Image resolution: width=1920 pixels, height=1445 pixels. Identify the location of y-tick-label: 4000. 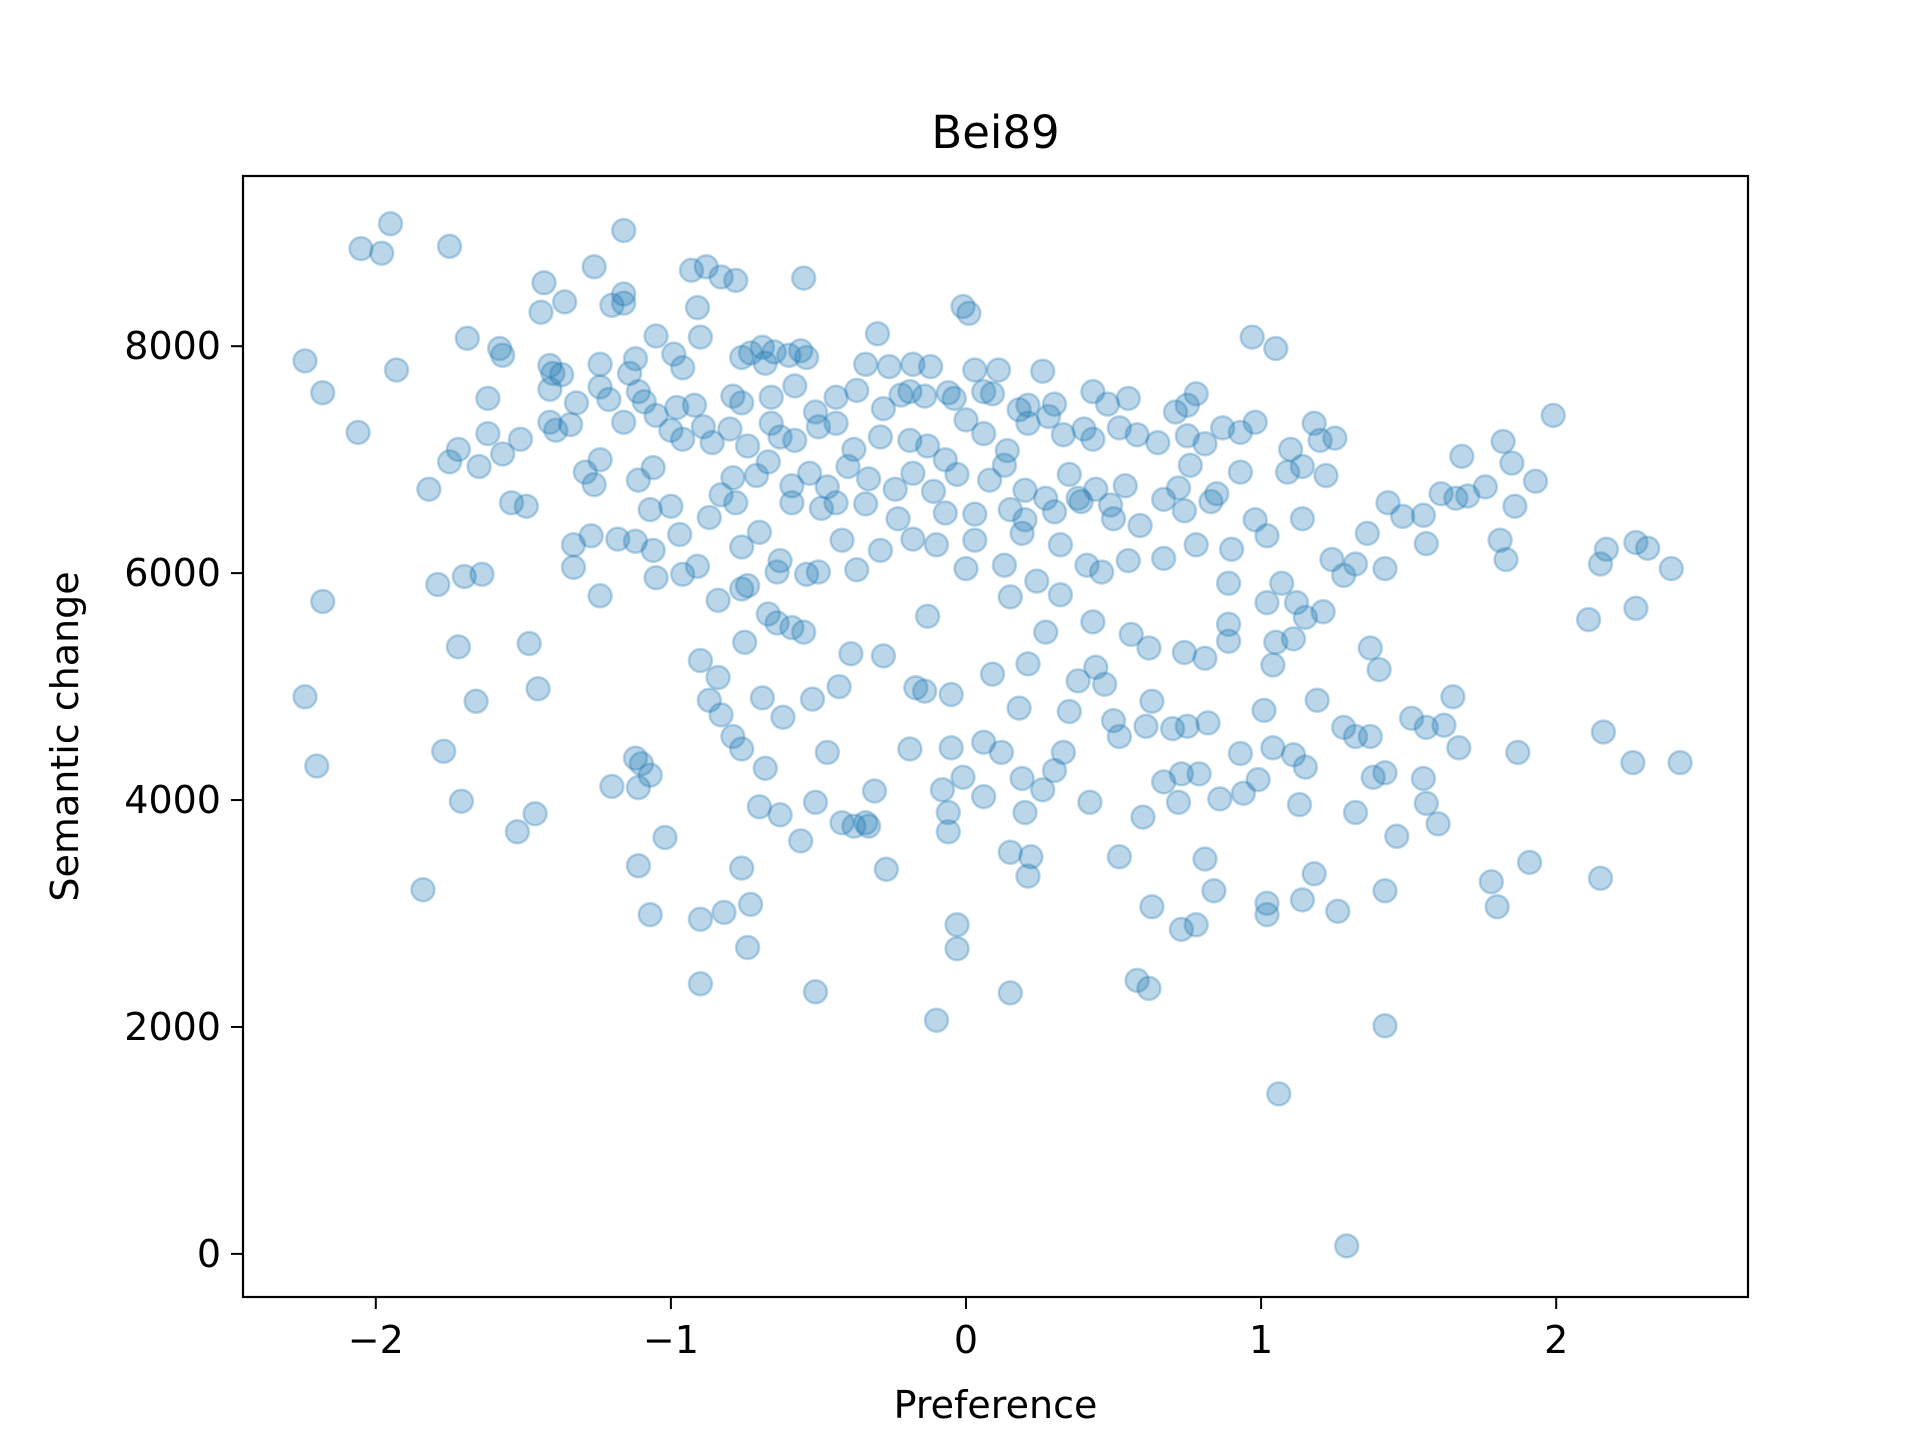
(172, 800).